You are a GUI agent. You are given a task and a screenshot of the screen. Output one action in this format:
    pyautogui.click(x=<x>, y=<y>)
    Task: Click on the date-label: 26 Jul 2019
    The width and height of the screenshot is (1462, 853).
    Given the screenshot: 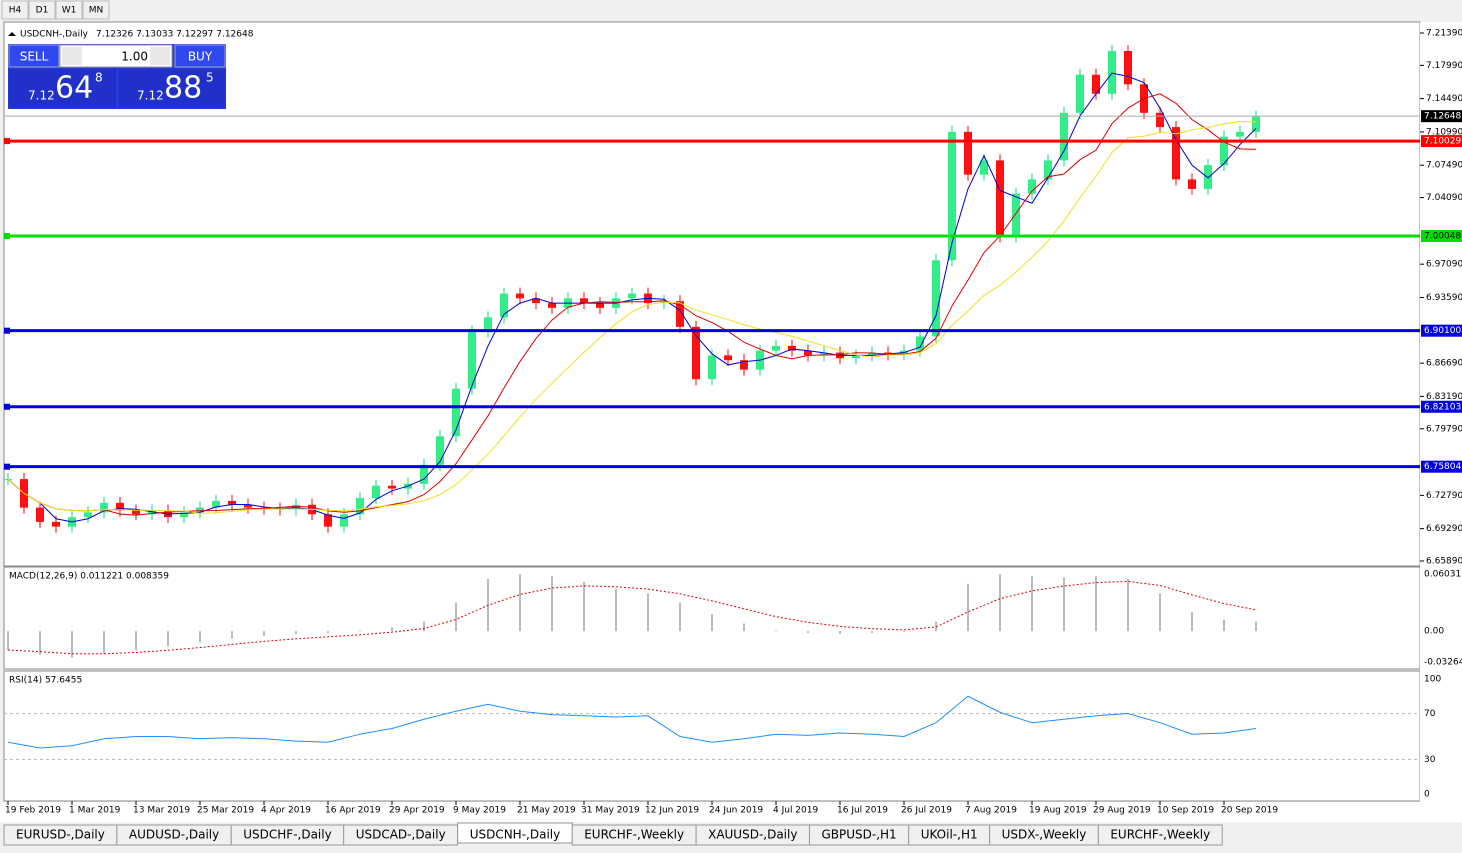 What is the action you would take?
    pyautogui.click(x=926, y=811)
    